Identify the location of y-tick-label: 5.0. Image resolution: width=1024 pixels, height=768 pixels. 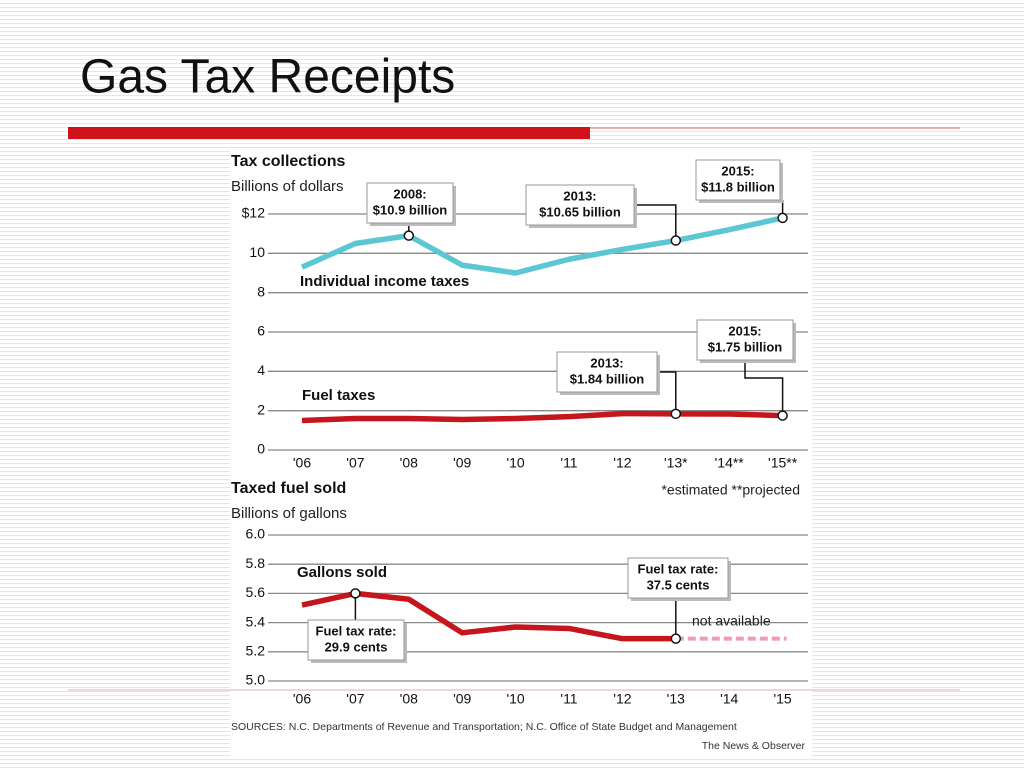
(256, 680).